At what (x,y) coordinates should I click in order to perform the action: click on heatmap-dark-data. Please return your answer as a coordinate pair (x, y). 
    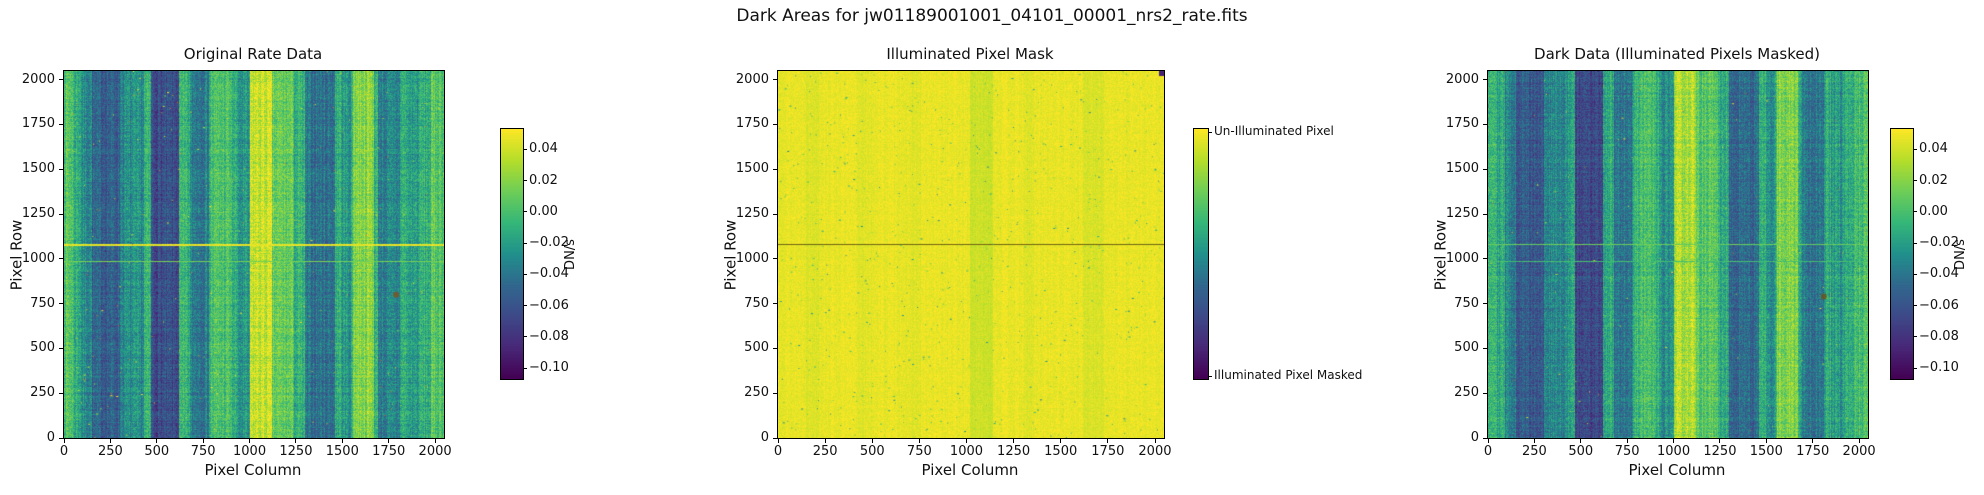
    Looking at the image, I should click on (1678, 254).